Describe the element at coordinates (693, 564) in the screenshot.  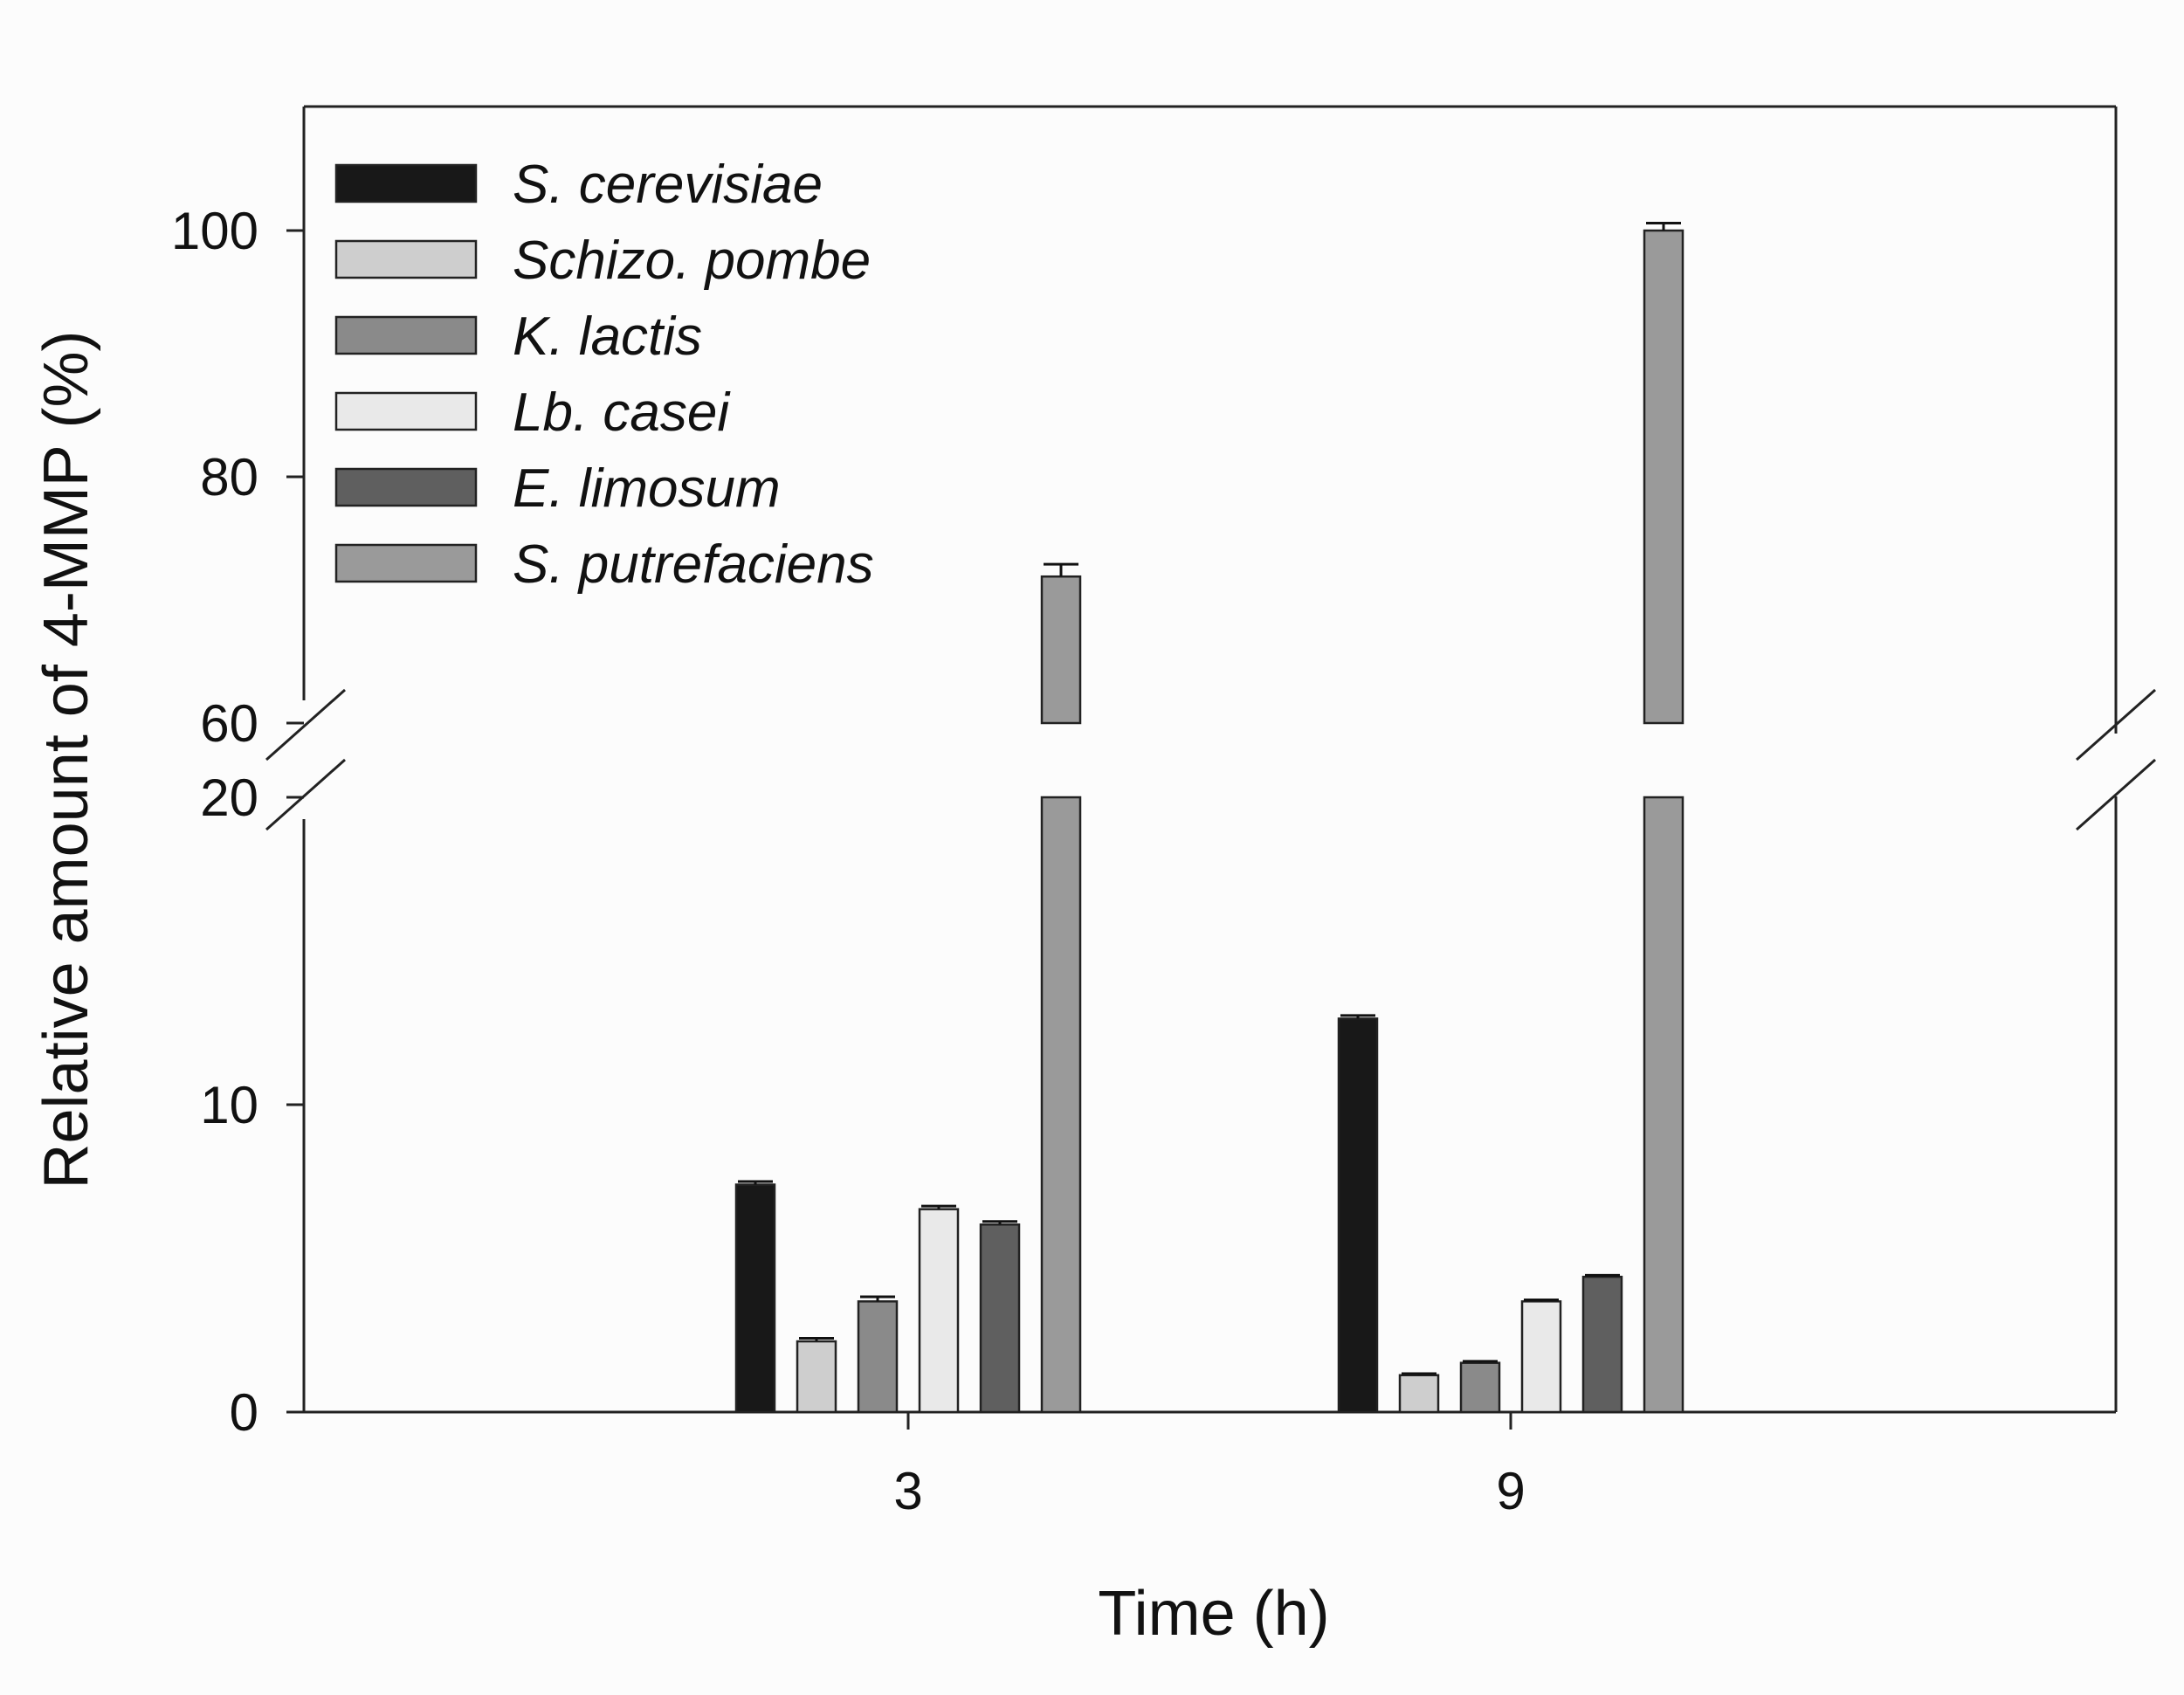
I see `legend-label: S. putrefaciens` at that location.